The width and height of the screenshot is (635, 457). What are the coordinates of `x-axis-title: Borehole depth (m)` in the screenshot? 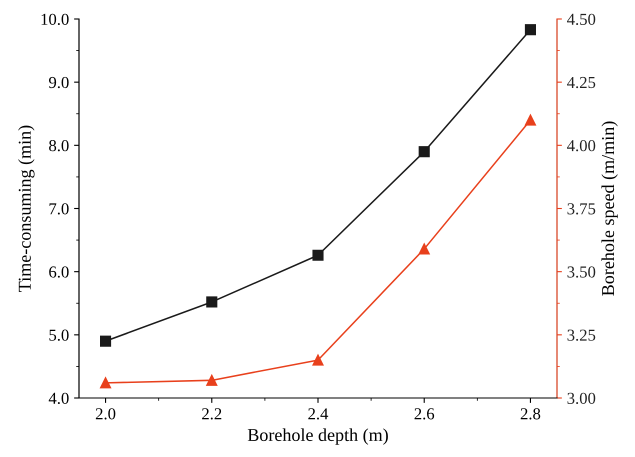 It's located at (318, 436).